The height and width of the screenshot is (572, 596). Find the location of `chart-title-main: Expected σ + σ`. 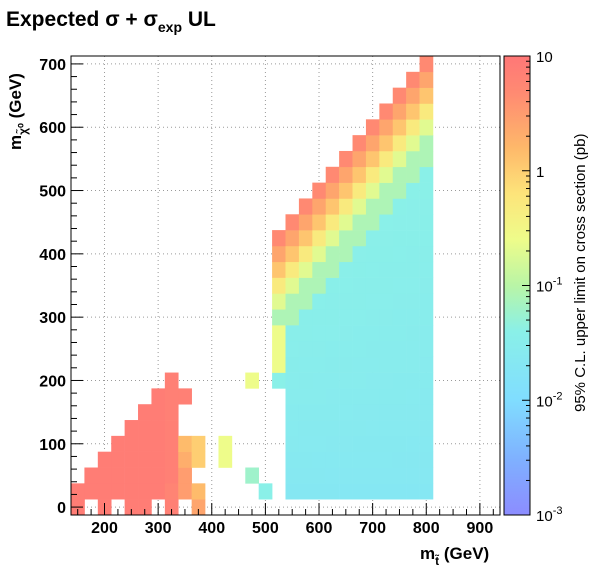

chart-title-main: Expected σ + σ is located at coordinates (82, 19).